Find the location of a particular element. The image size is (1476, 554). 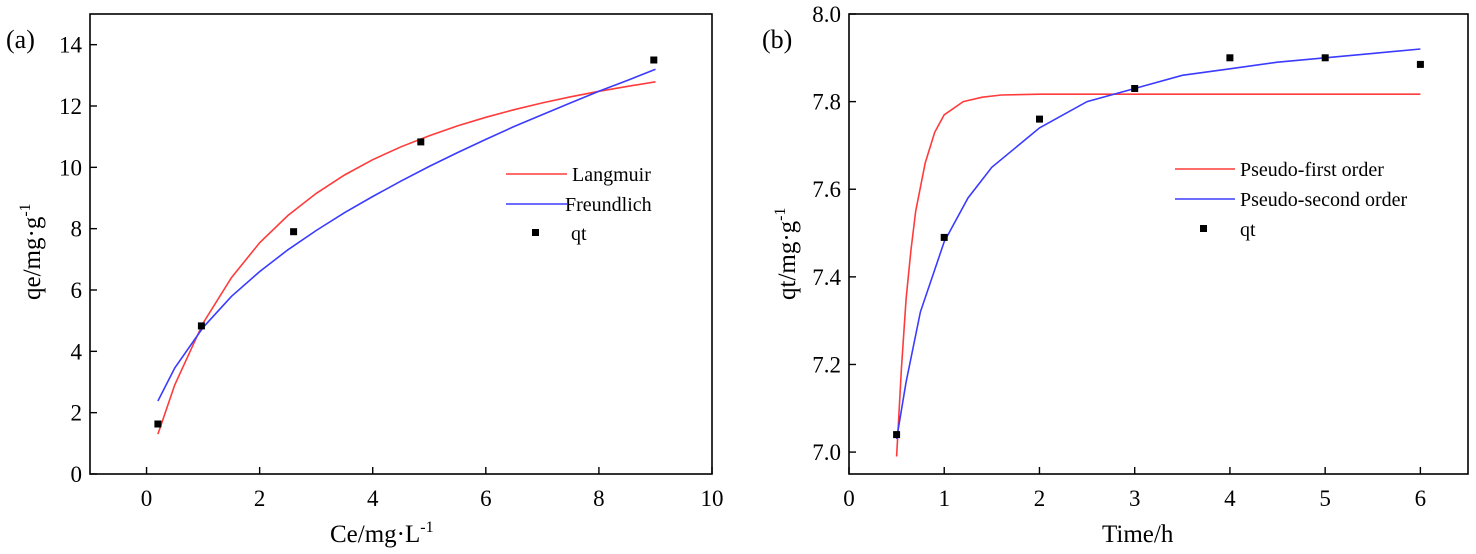

panel-b-xtick-label-3: 3 is located at coordinates (1135, 498).